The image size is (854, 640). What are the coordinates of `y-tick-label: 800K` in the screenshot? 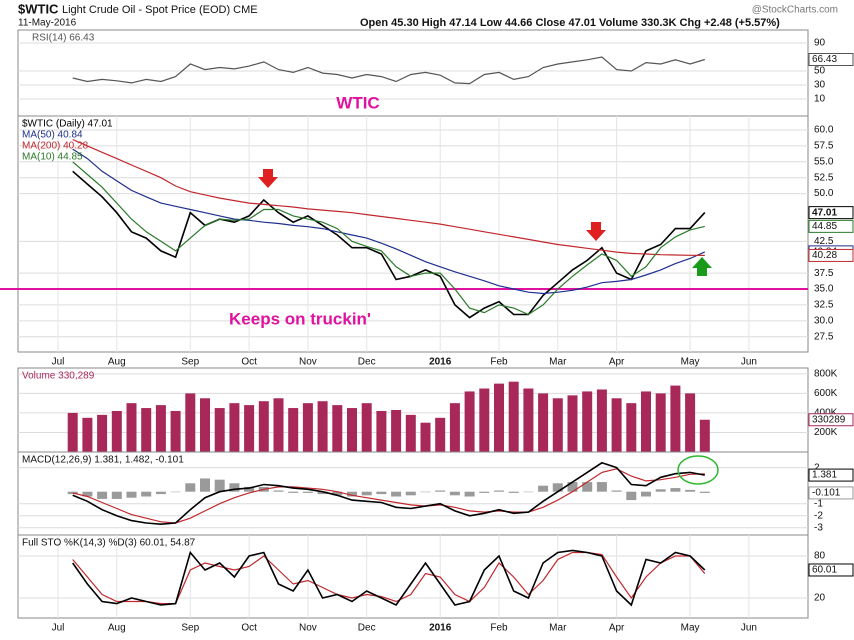 It's located at (826, 374).